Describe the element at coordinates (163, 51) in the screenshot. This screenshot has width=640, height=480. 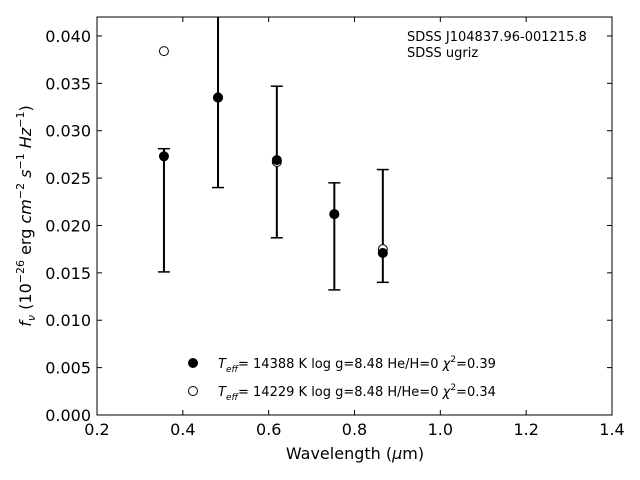
I see `data-point-open` at that location.